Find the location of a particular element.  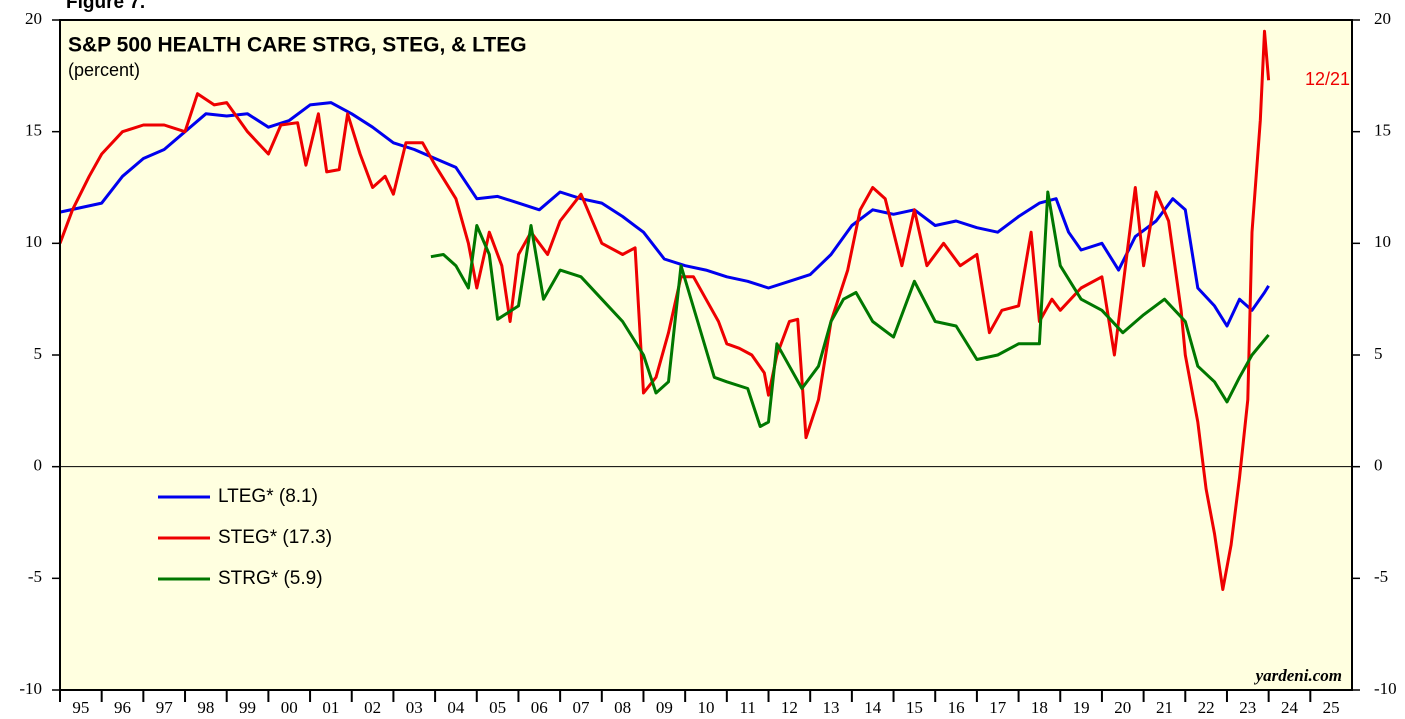

y2-tick-label: 5 is located at coordinates (1378, 353).